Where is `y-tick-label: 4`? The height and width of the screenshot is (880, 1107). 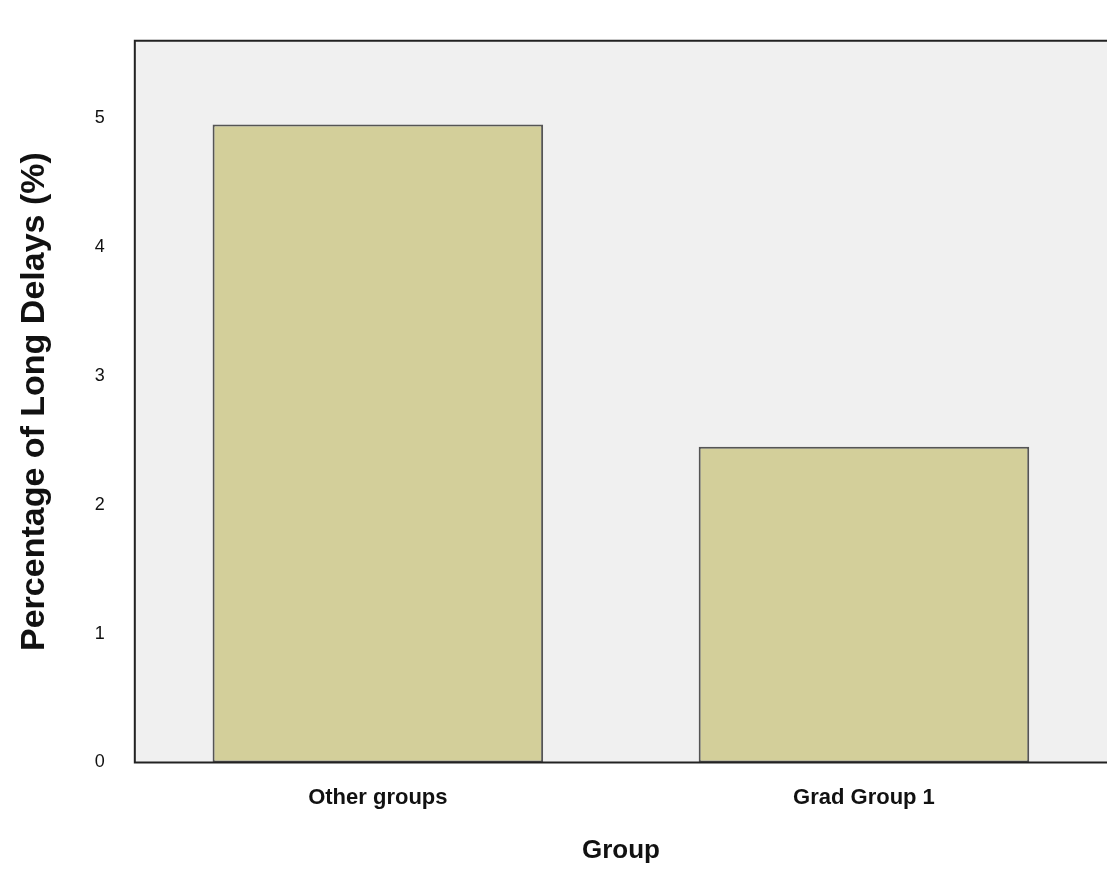 y-tick-label: 4 is located at coordinates (99, 245).